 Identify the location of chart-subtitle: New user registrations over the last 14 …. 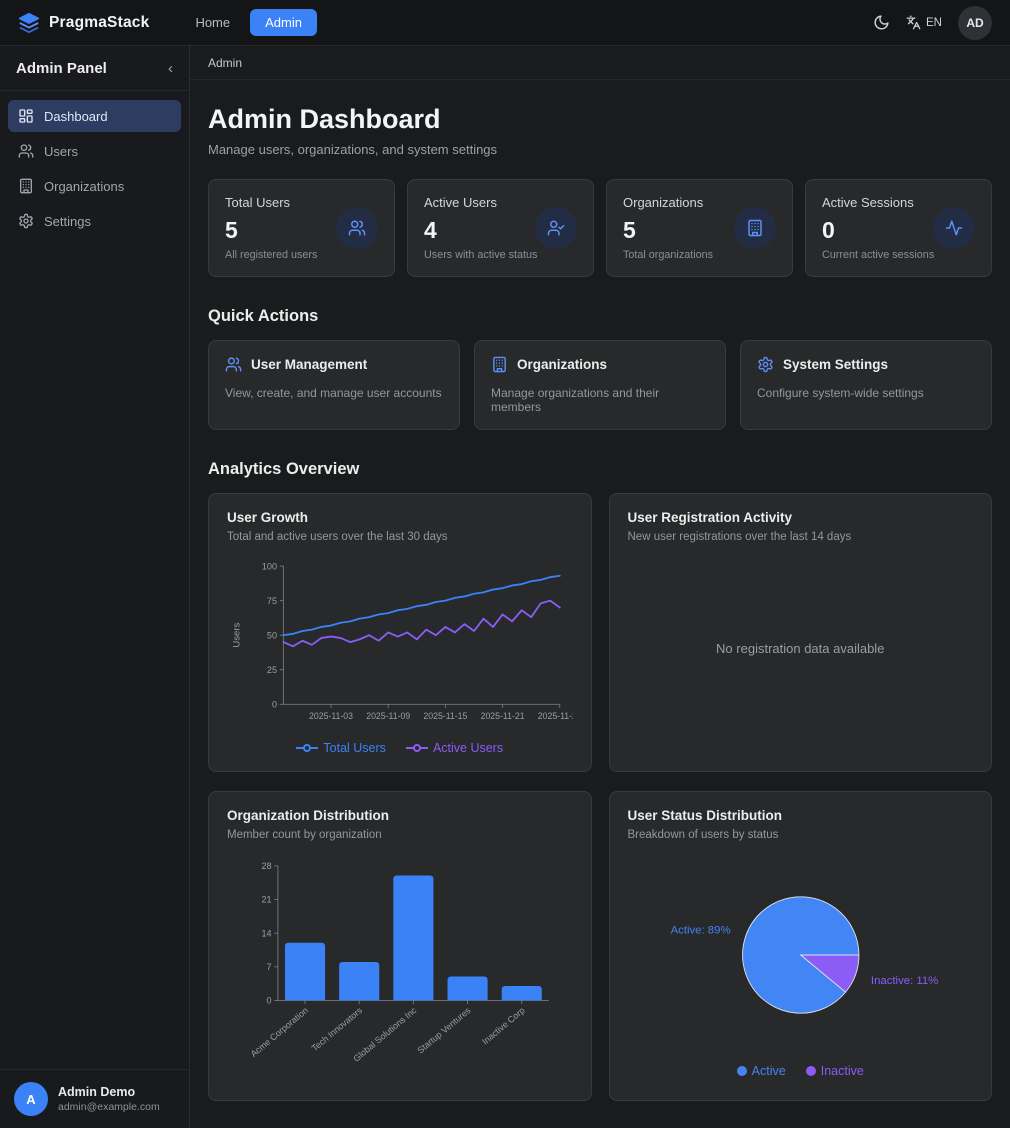
(739, 537).